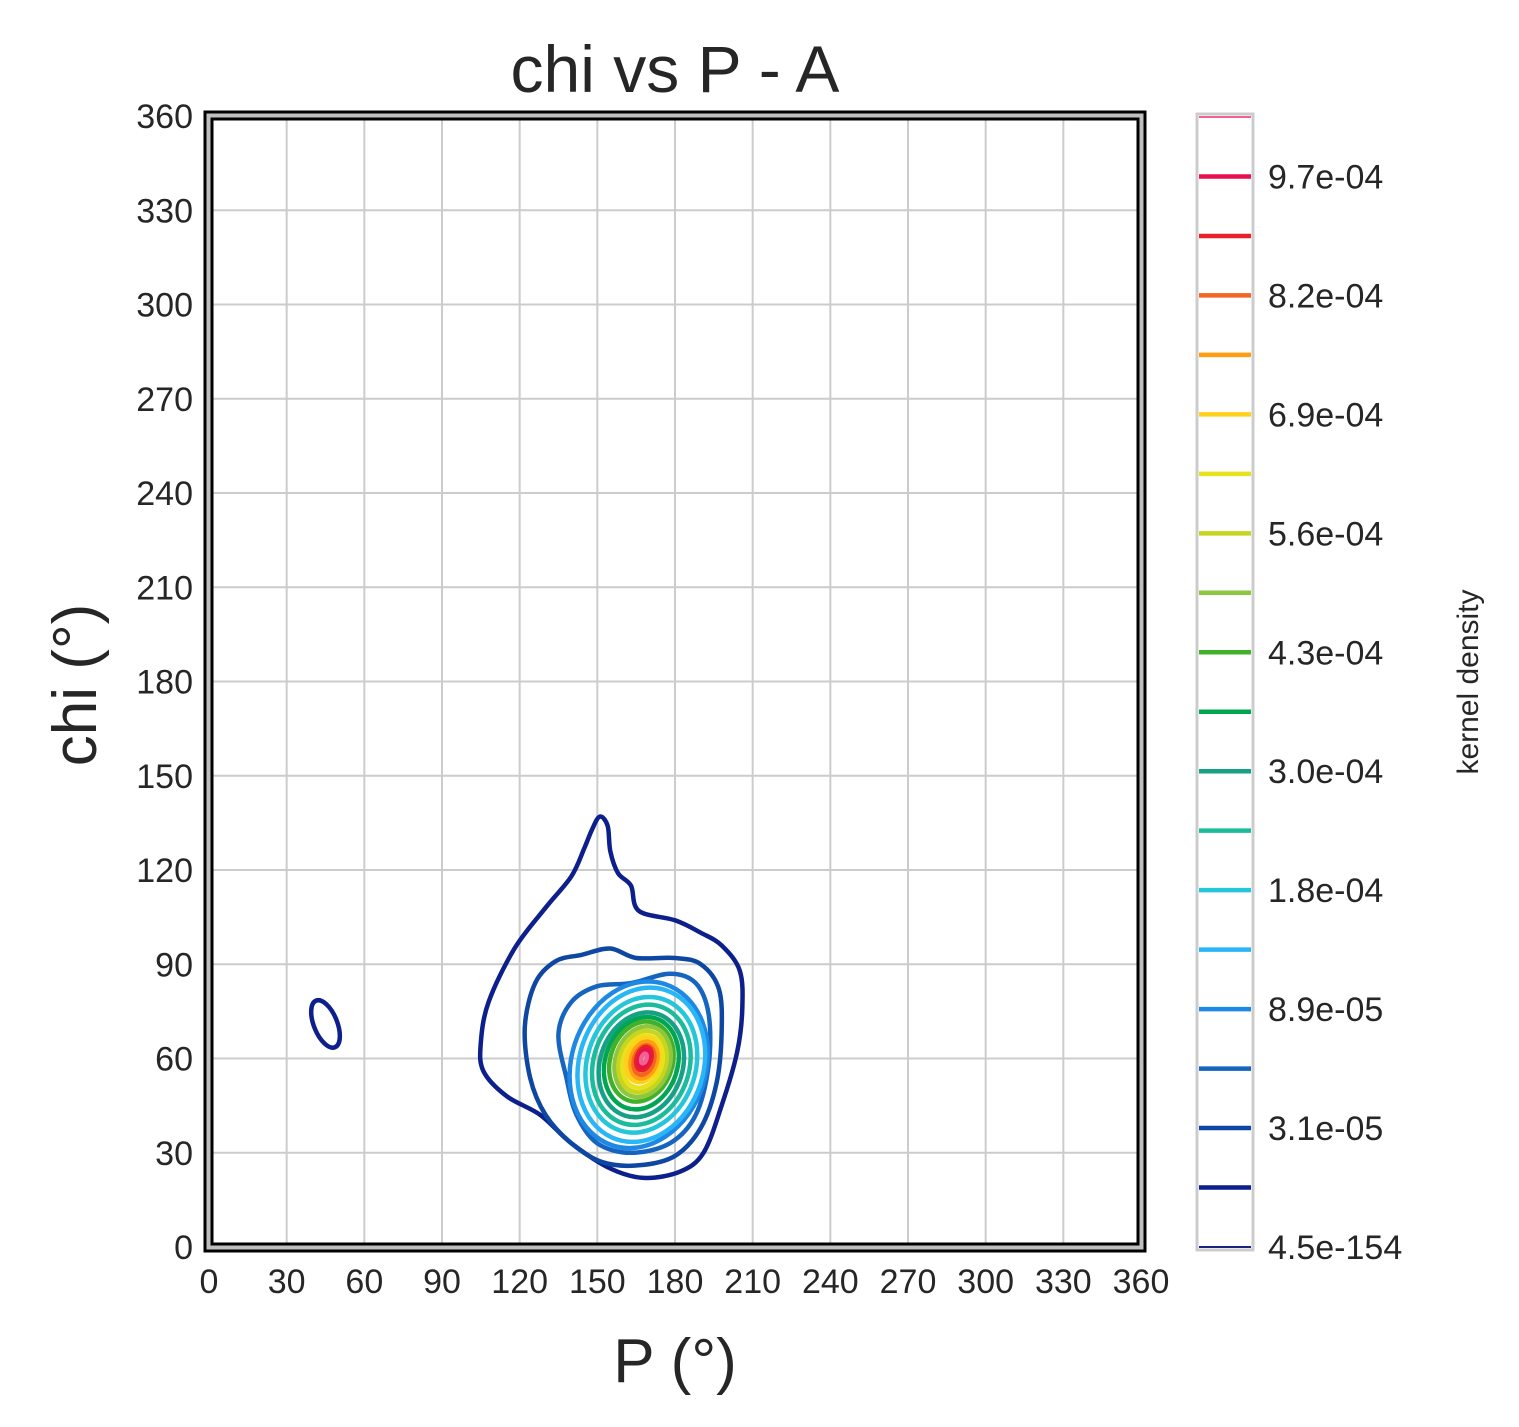  Describe the element at coordinates (1335, 1248) in the screenshot. I see `colorbar-tick-label: 4.5e-154` at that location.